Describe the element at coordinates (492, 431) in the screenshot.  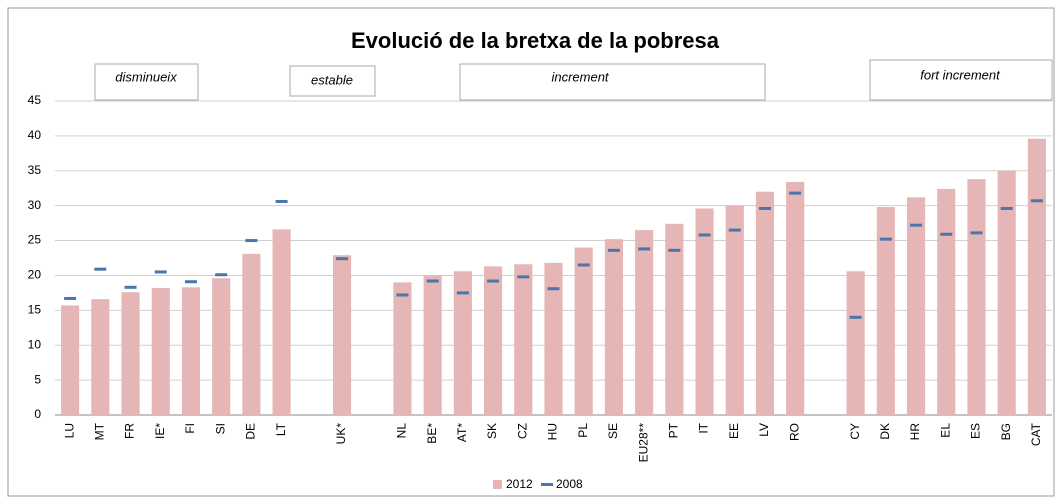
I see `x-tick-label: SK` at that location.